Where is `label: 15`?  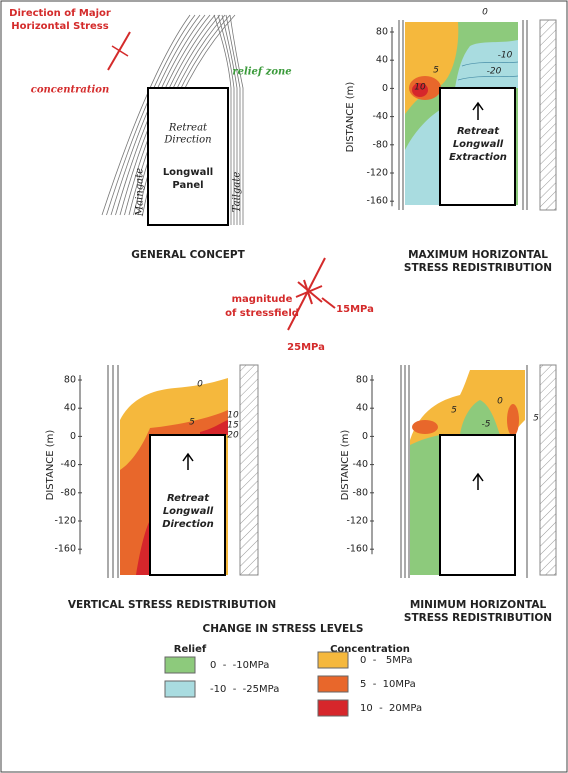
label: 15 is located at coordinates (233, 426).